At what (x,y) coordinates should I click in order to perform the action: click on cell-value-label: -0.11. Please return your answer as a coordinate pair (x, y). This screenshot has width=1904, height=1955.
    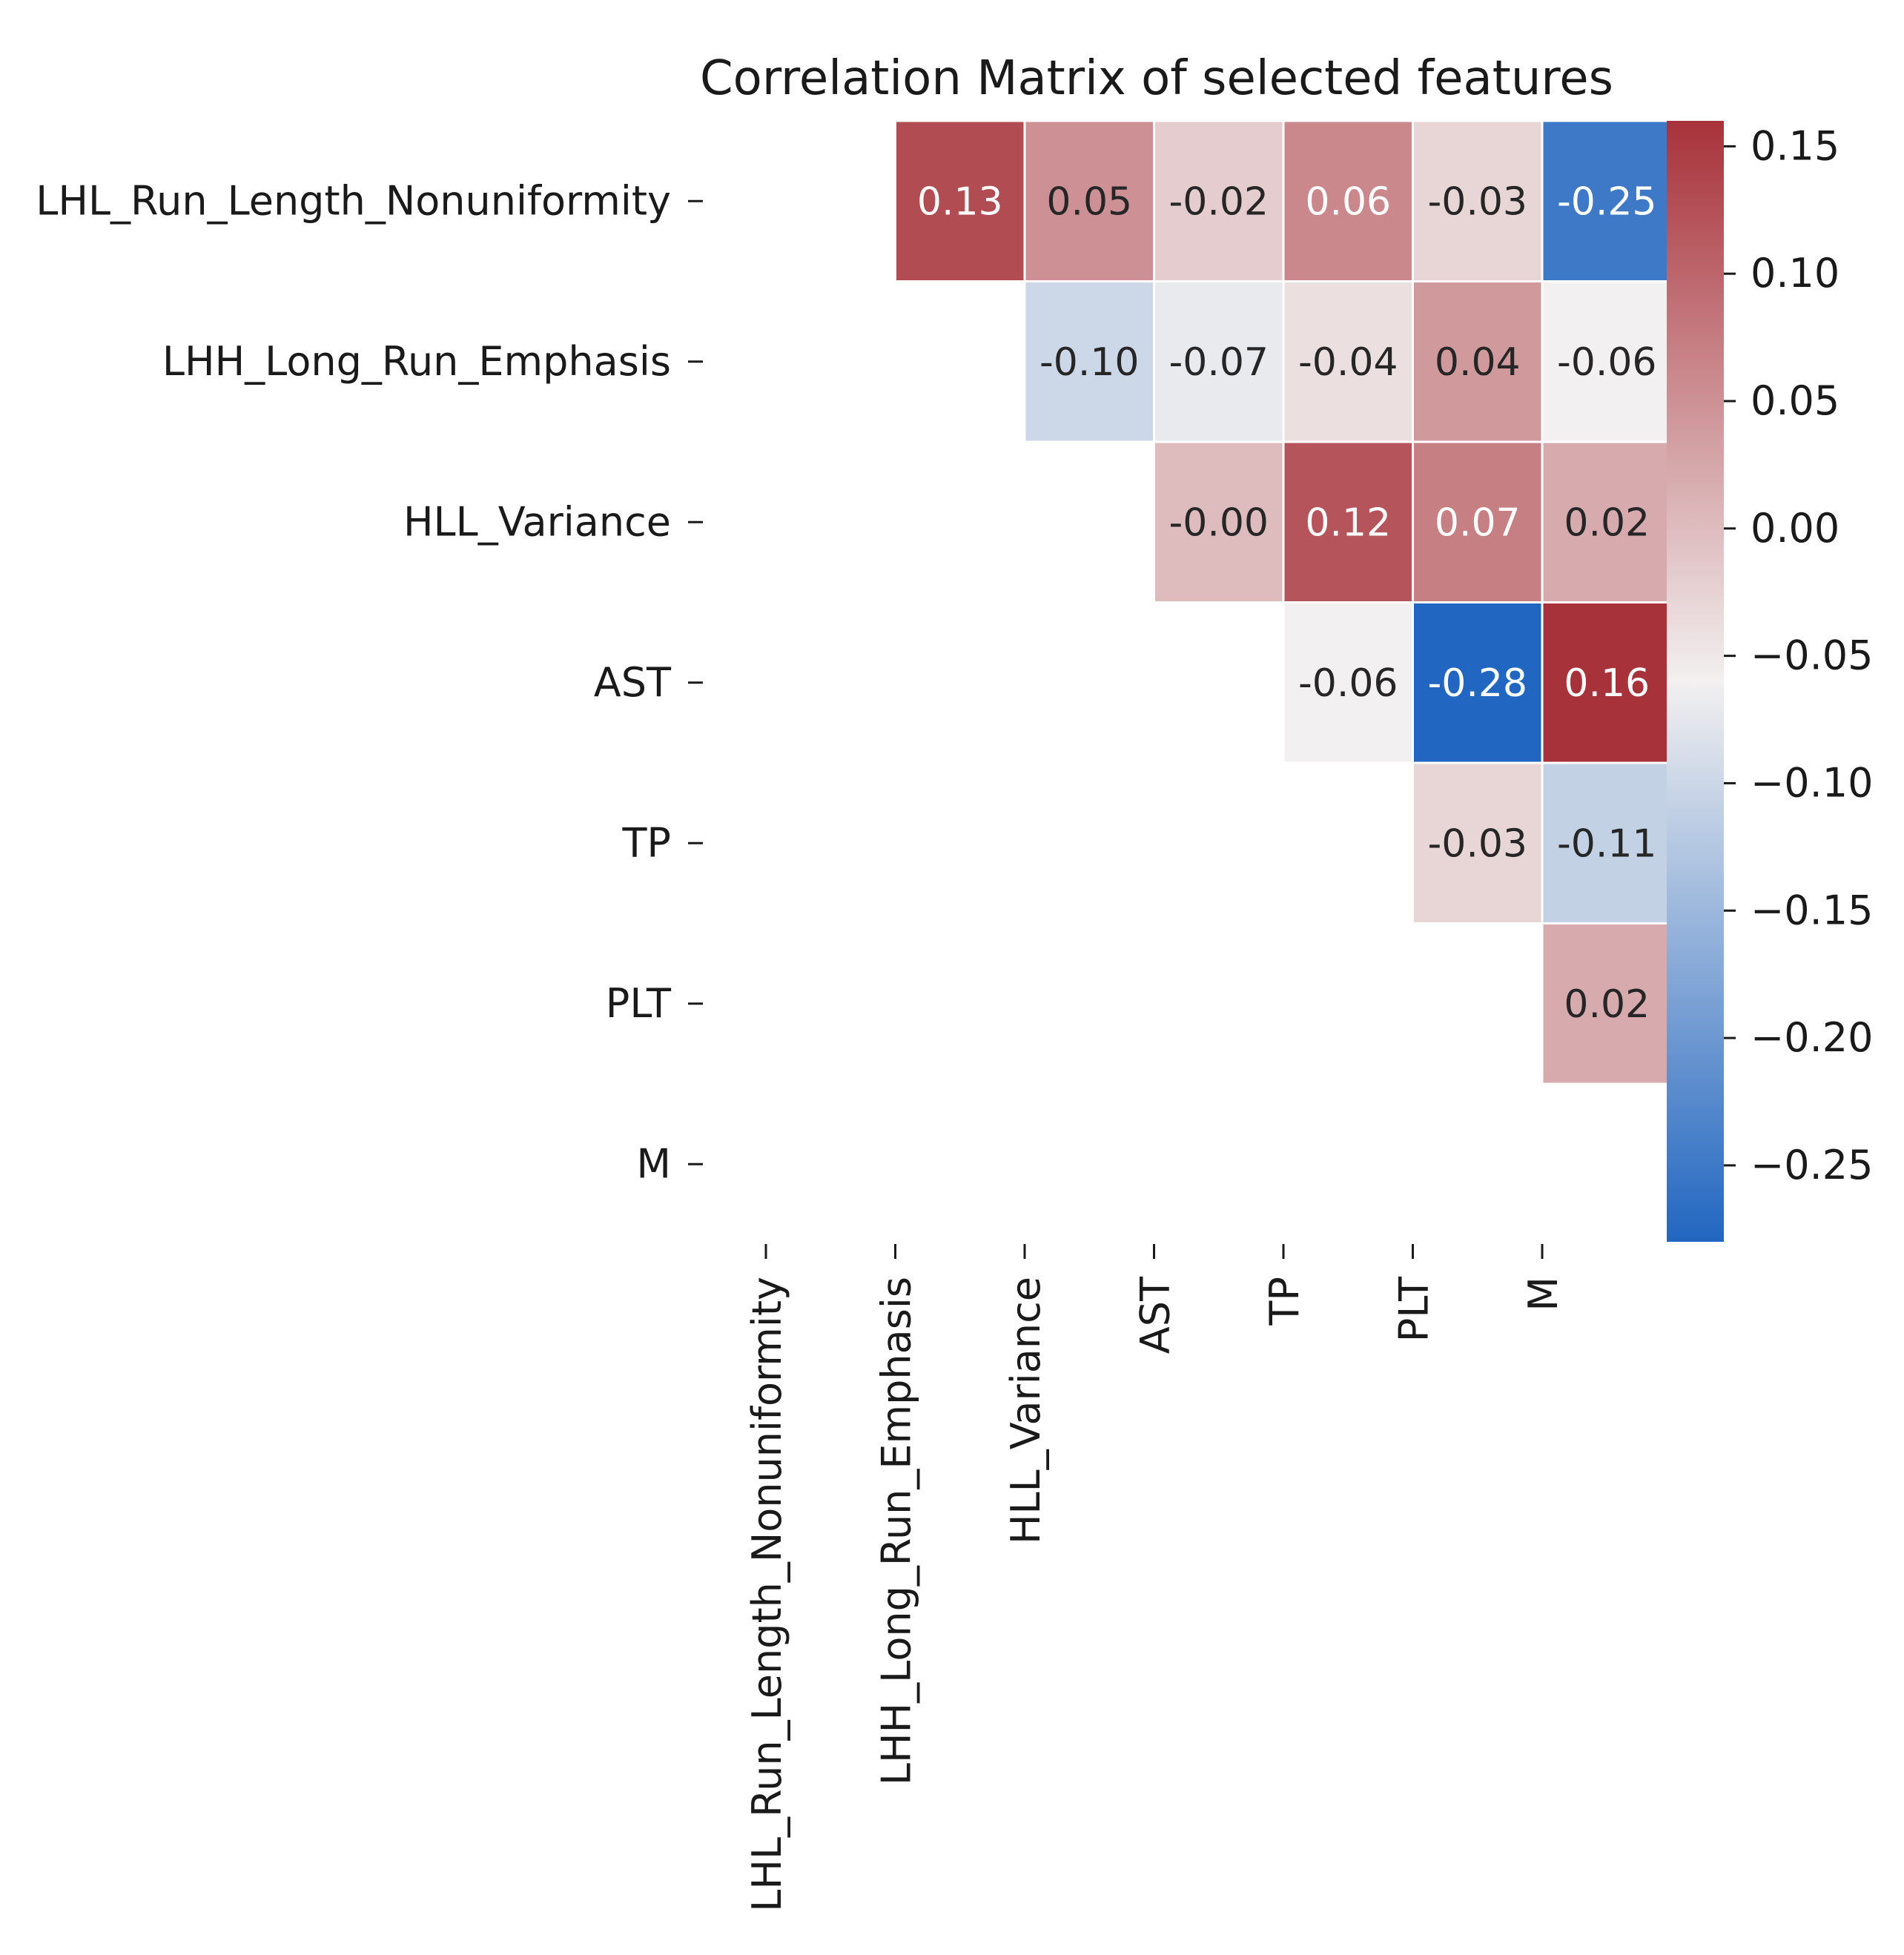
    Looking at the image, I should click on (1607, 843).